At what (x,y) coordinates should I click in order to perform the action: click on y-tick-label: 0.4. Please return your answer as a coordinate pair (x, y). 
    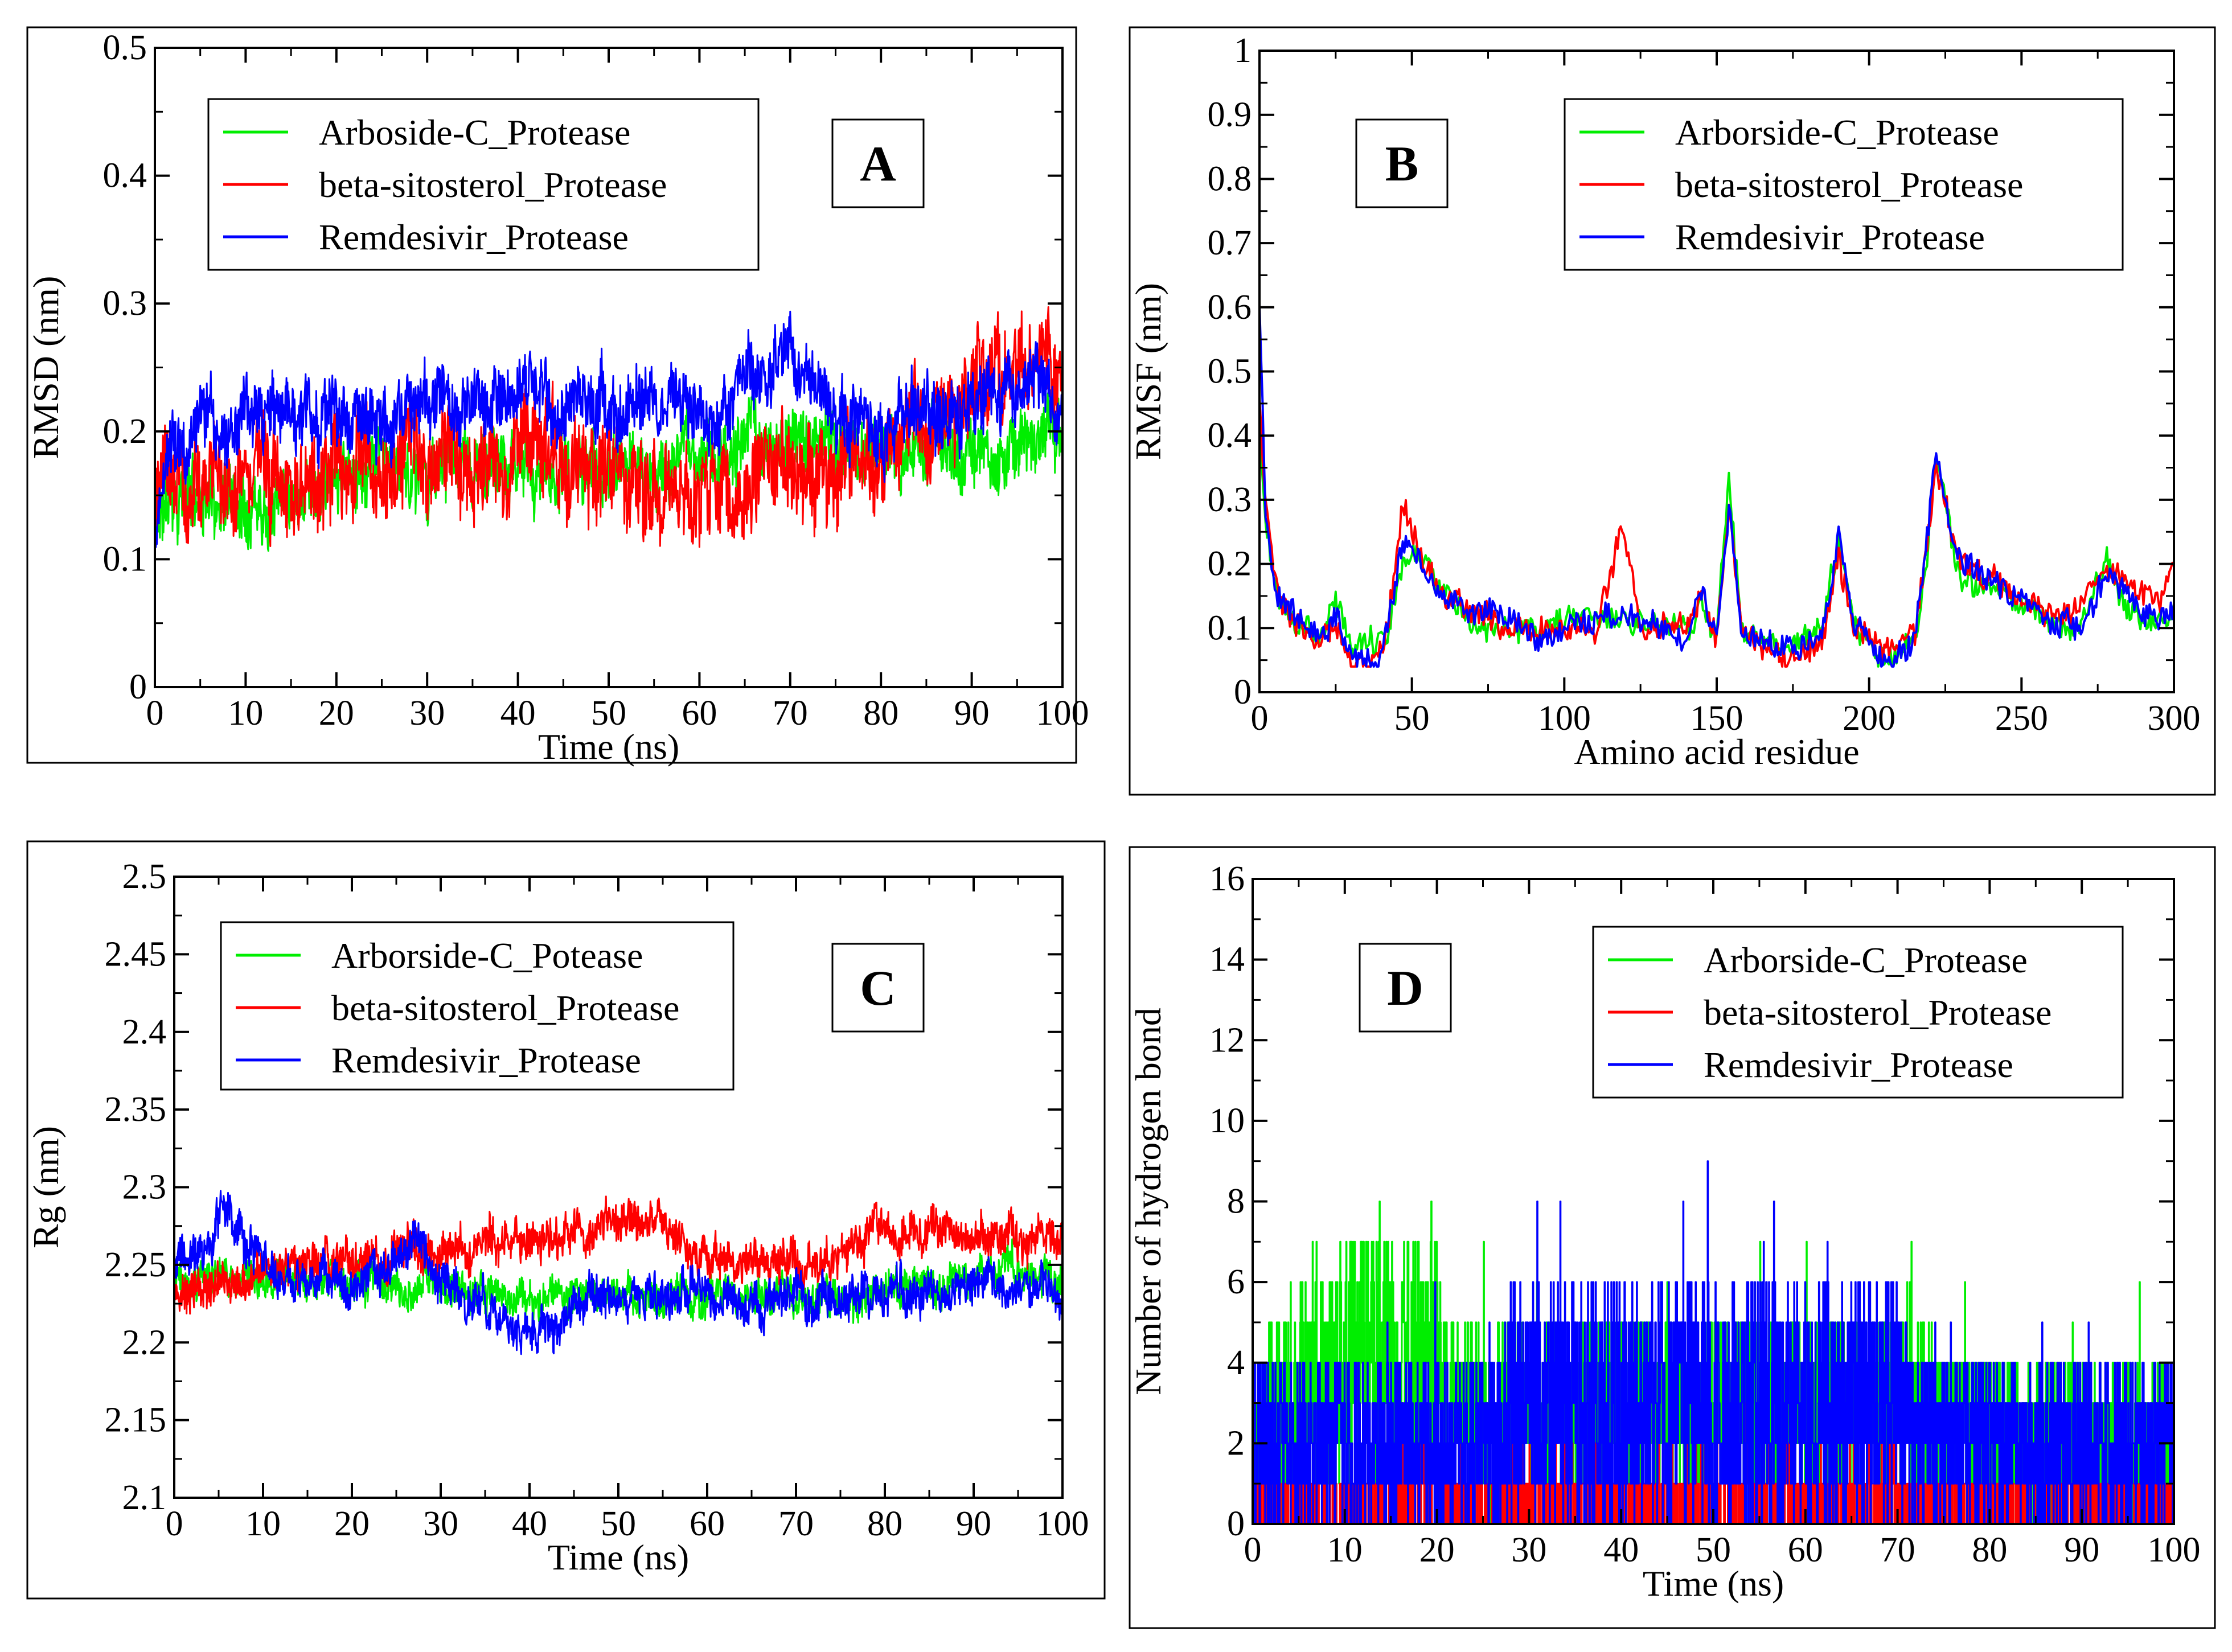
    Looking at the image, I should click on (1230, 435).